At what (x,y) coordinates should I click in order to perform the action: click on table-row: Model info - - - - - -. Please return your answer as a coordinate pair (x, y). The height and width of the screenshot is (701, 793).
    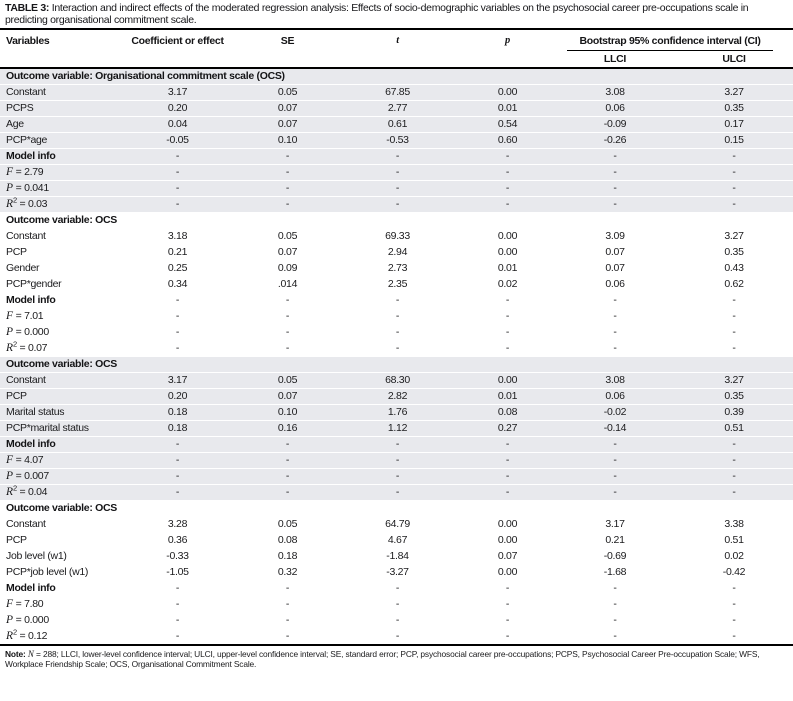
    Looking at the image, I should click on (396, 300).